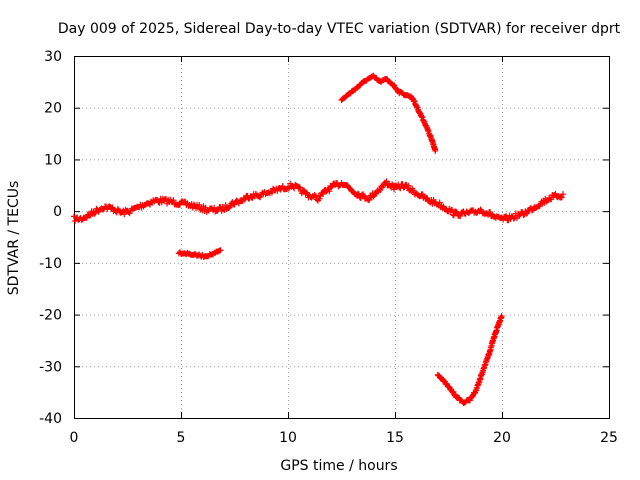 Image resolution: width=640 pixels, height=480 pixels. I want to click on series-high-arc, so click(388, 113).